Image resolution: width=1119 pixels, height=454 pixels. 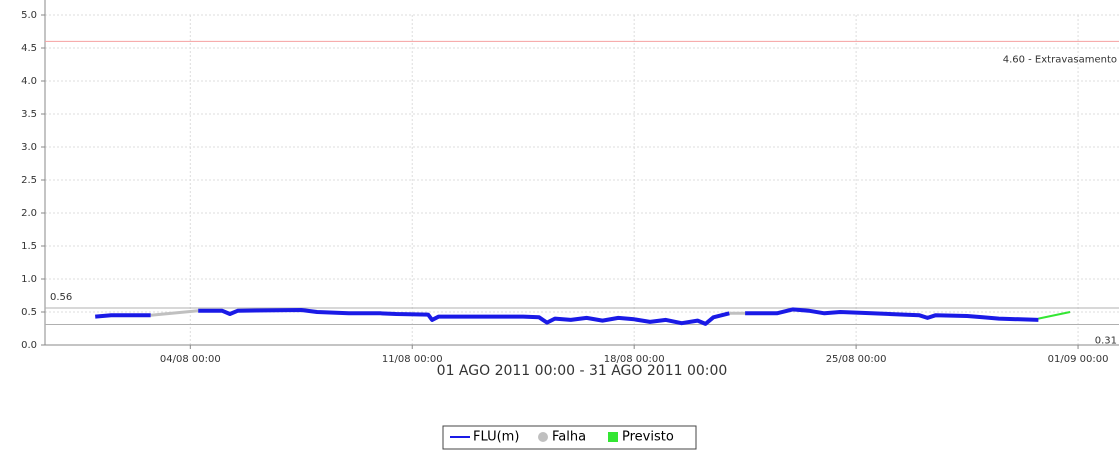 I want to click on y-tick-label: 1.5, so click(x=29, y=246).